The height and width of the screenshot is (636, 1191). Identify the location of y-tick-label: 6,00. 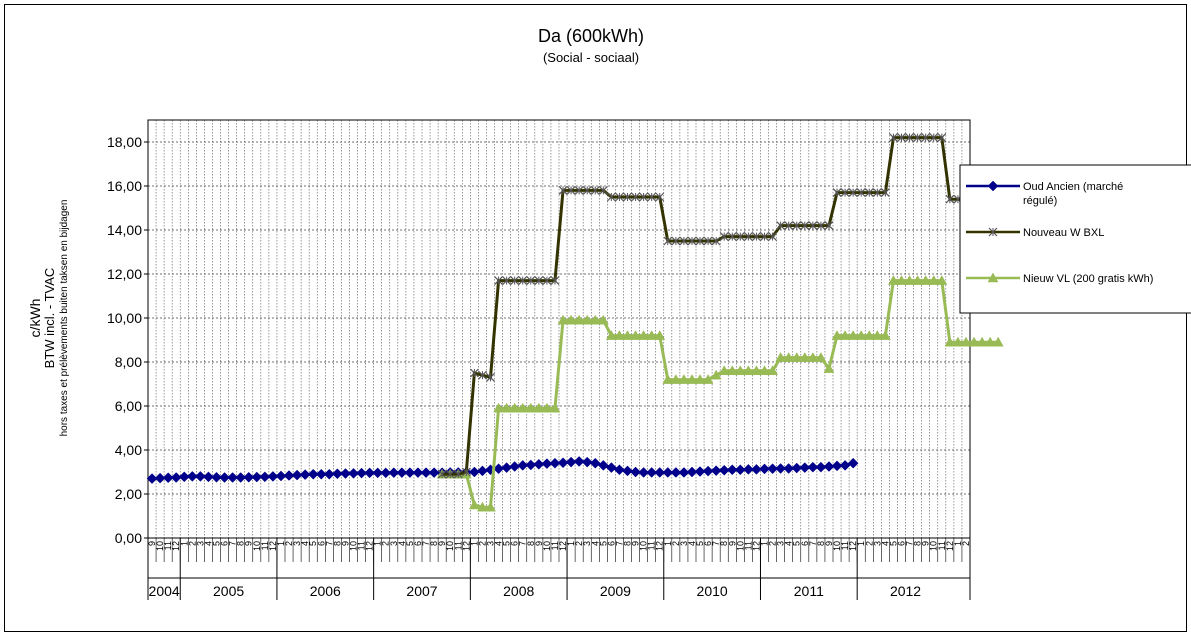
(128, 406).